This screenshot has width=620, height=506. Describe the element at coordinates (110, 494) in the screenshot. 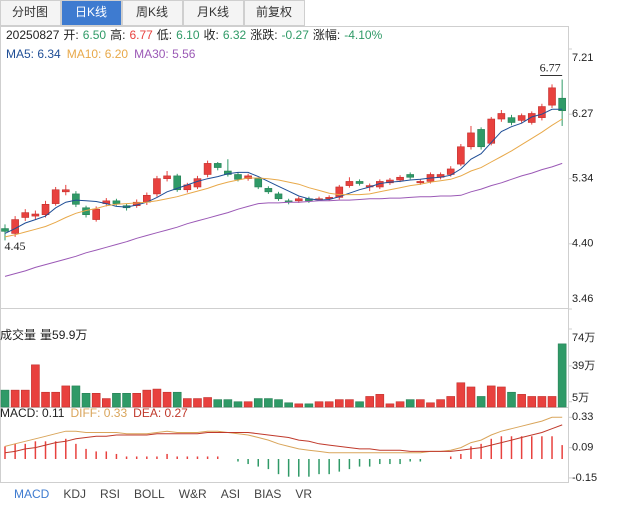

I see `indicator-tab: RSI` at that location.